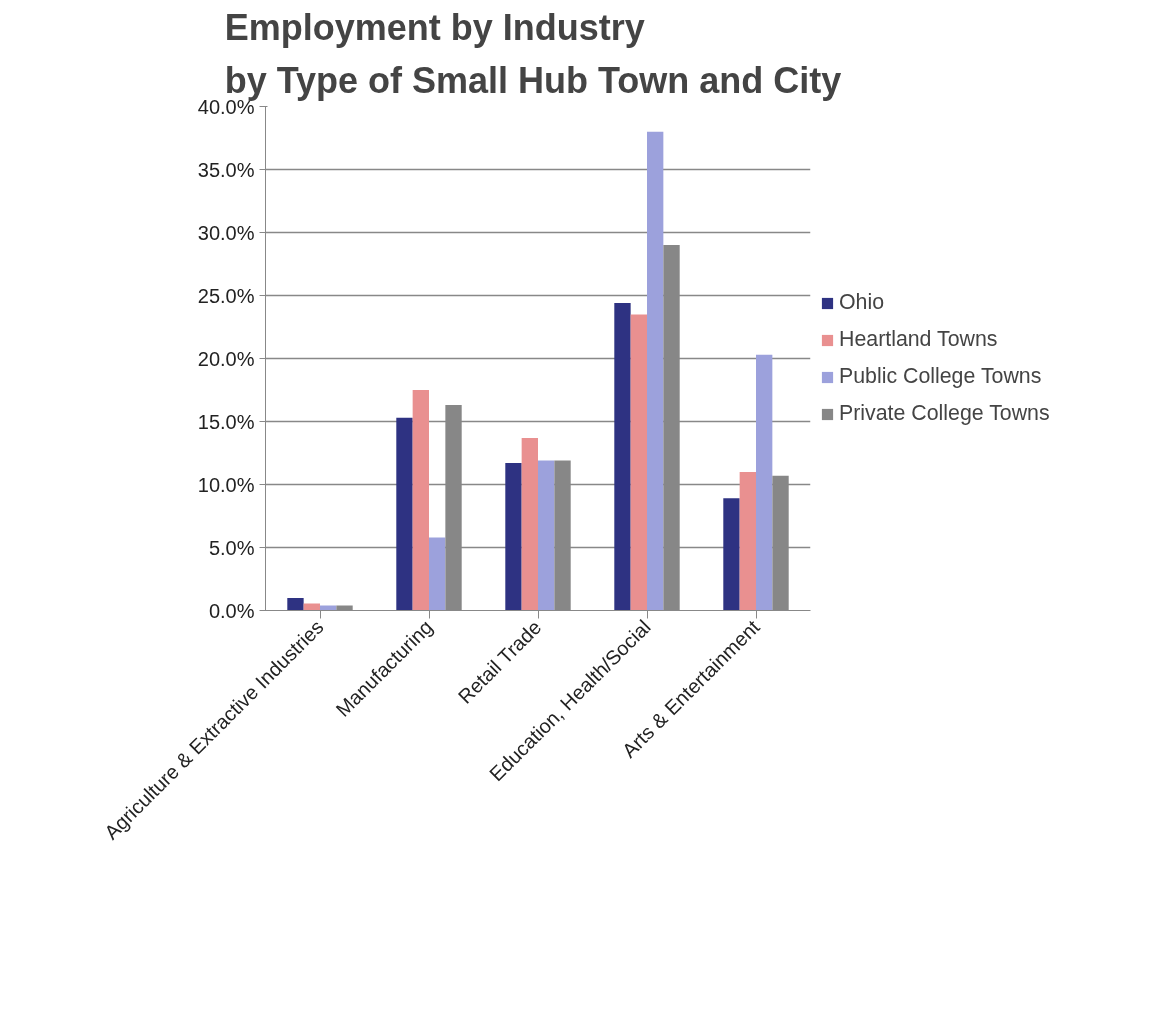 This screenshot has width=1154, height=1032. I want to click on y-tick-label: 25.0%, so click(226, 295).